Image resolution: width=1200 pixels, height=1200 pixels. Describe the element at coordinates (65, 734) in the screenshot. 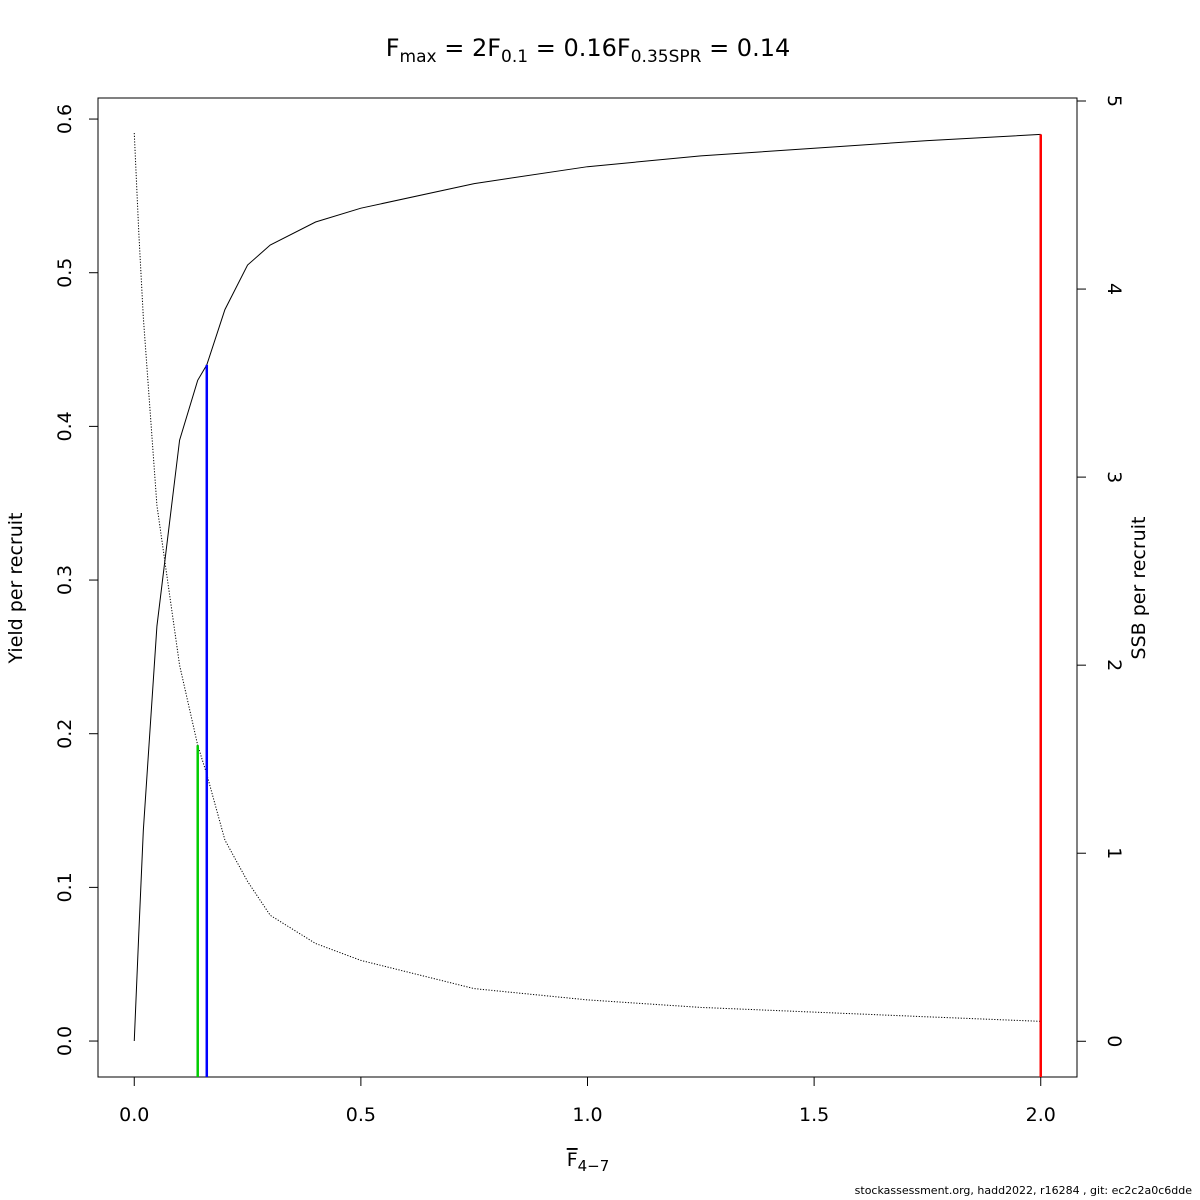

I see `y-tick-label: 0.2` at that location.